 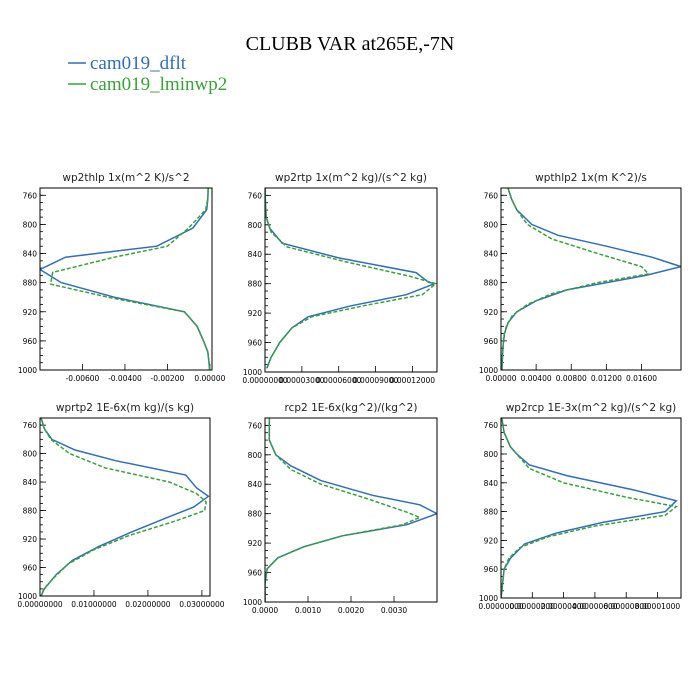 What do you see at coordinates (83, 378) in the screenshot?
I see `x-tick-label: -0.00600` at bounding box center [83, 378].